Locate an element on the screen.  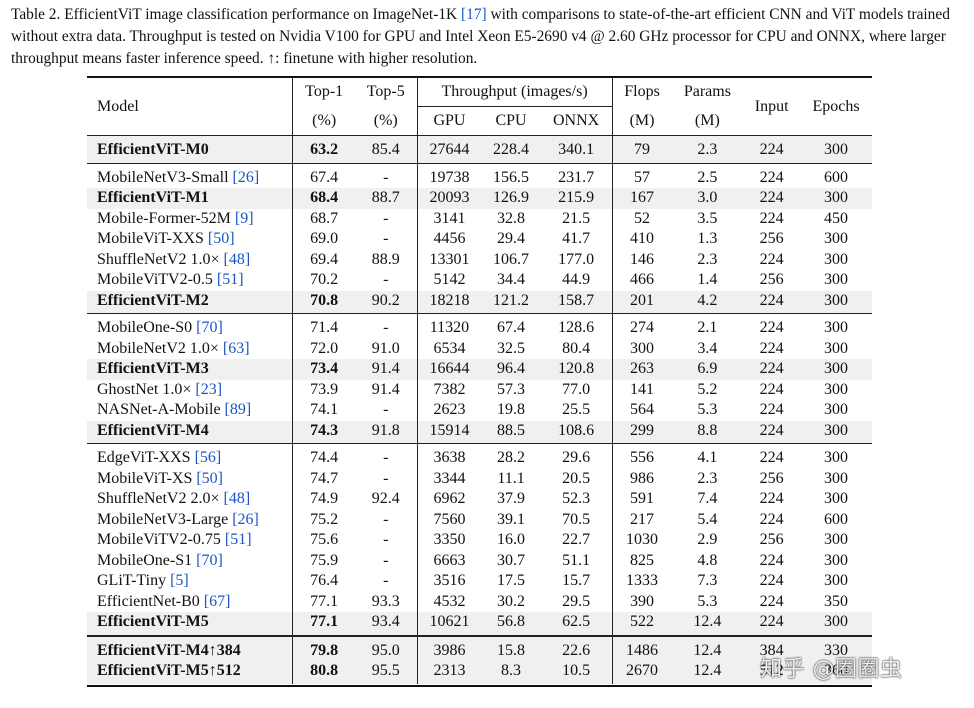
model-name: MobileNetV3-Small is located at coordinates (165, 177).